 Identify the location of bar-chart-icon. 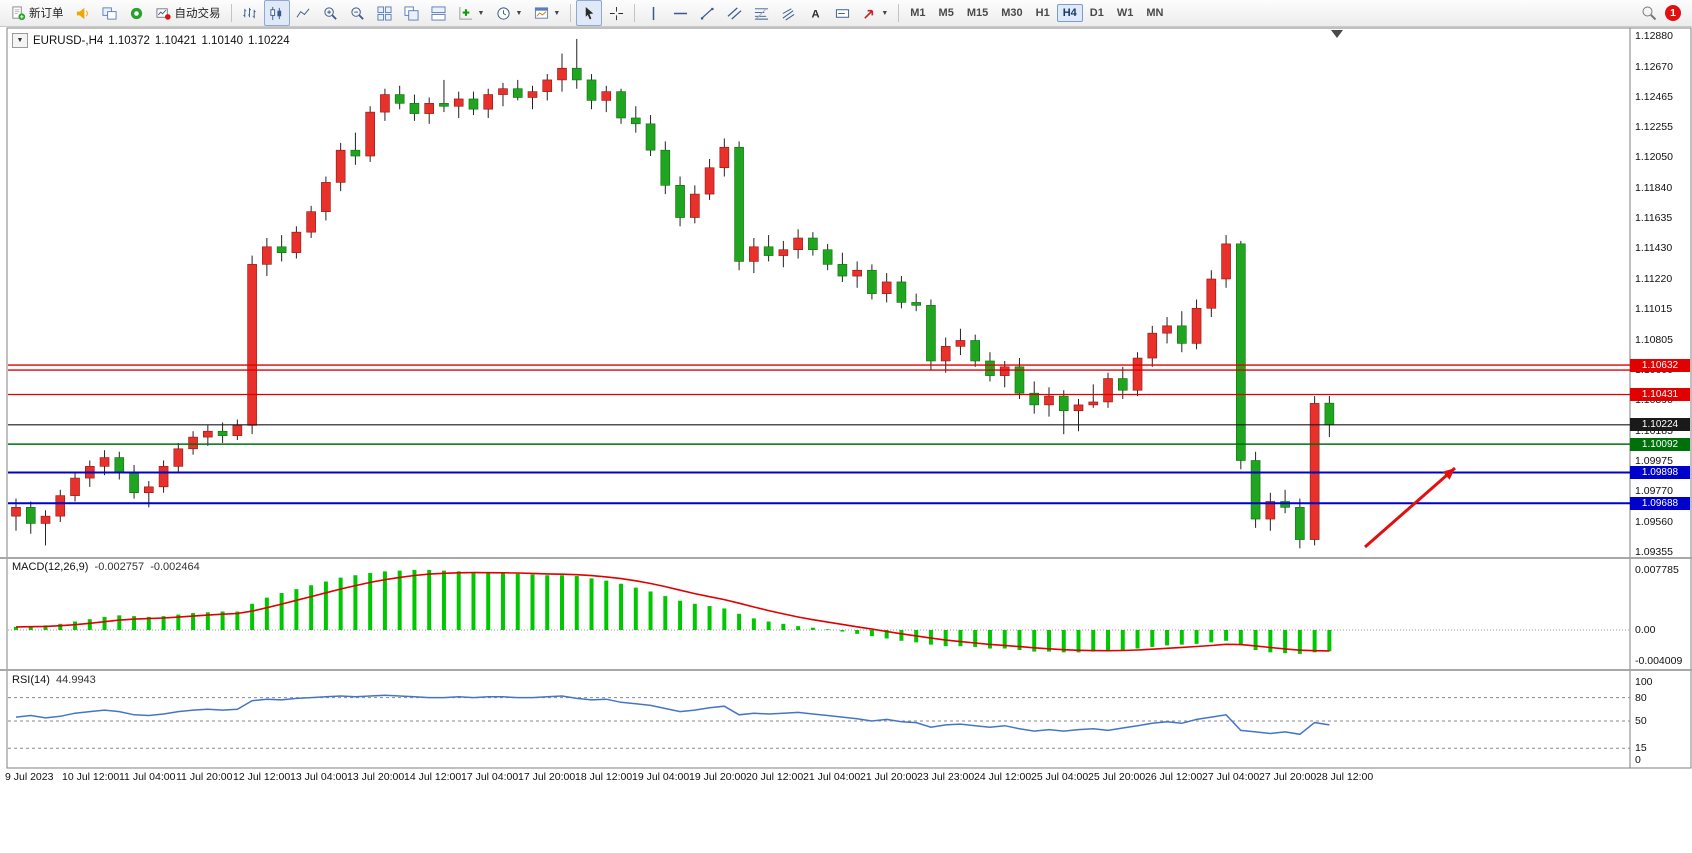
(250, 13).